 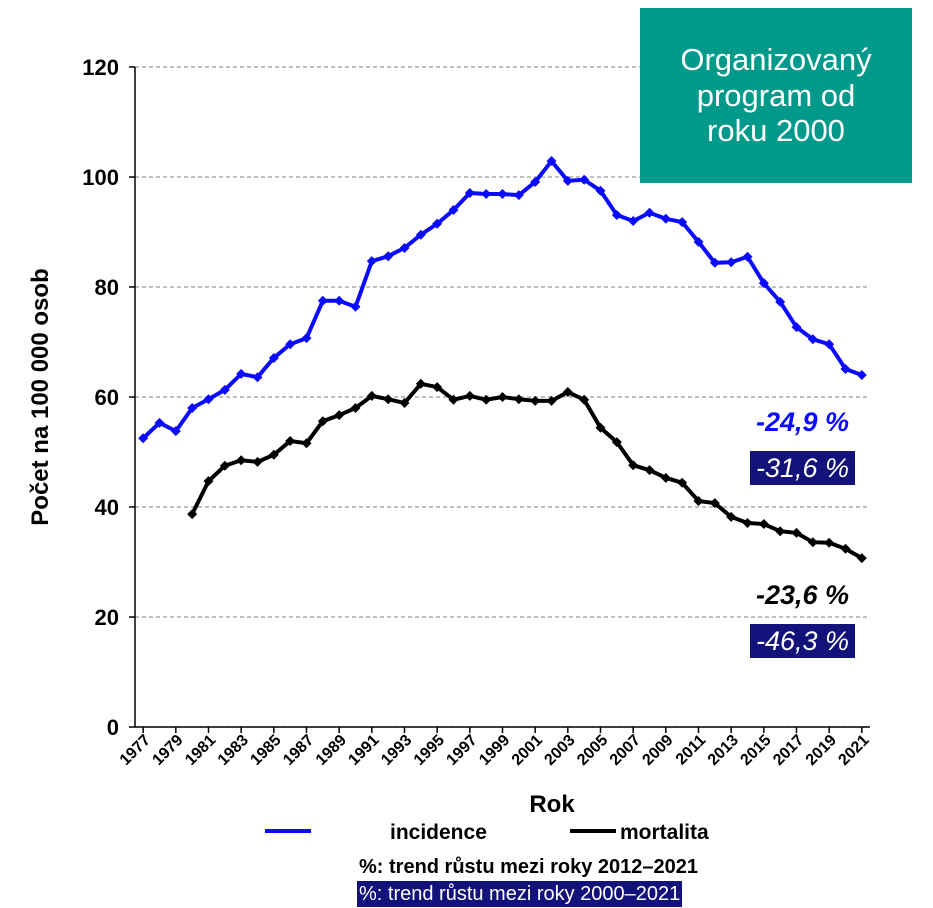 What do you see at coordinates (363, 750) in the screenshot?
I see `x-tick-label: 1991` at bounding box center [363, 750].